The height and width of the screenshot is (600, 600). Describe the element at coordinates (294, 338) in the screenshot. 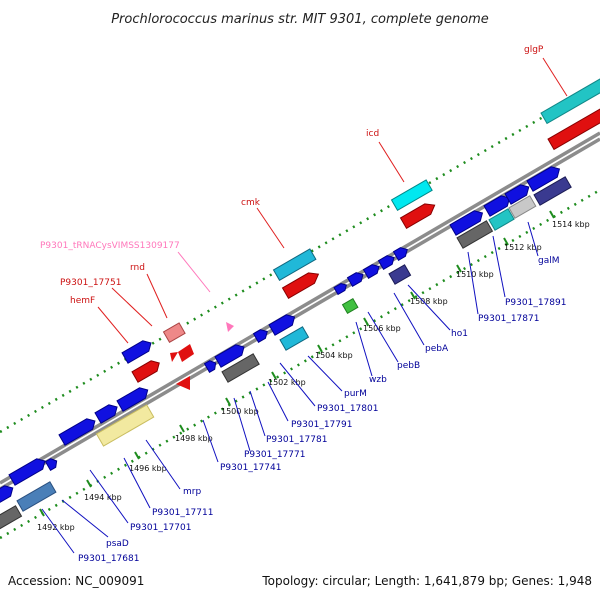

I see `gene-purM-cyan` at that location.